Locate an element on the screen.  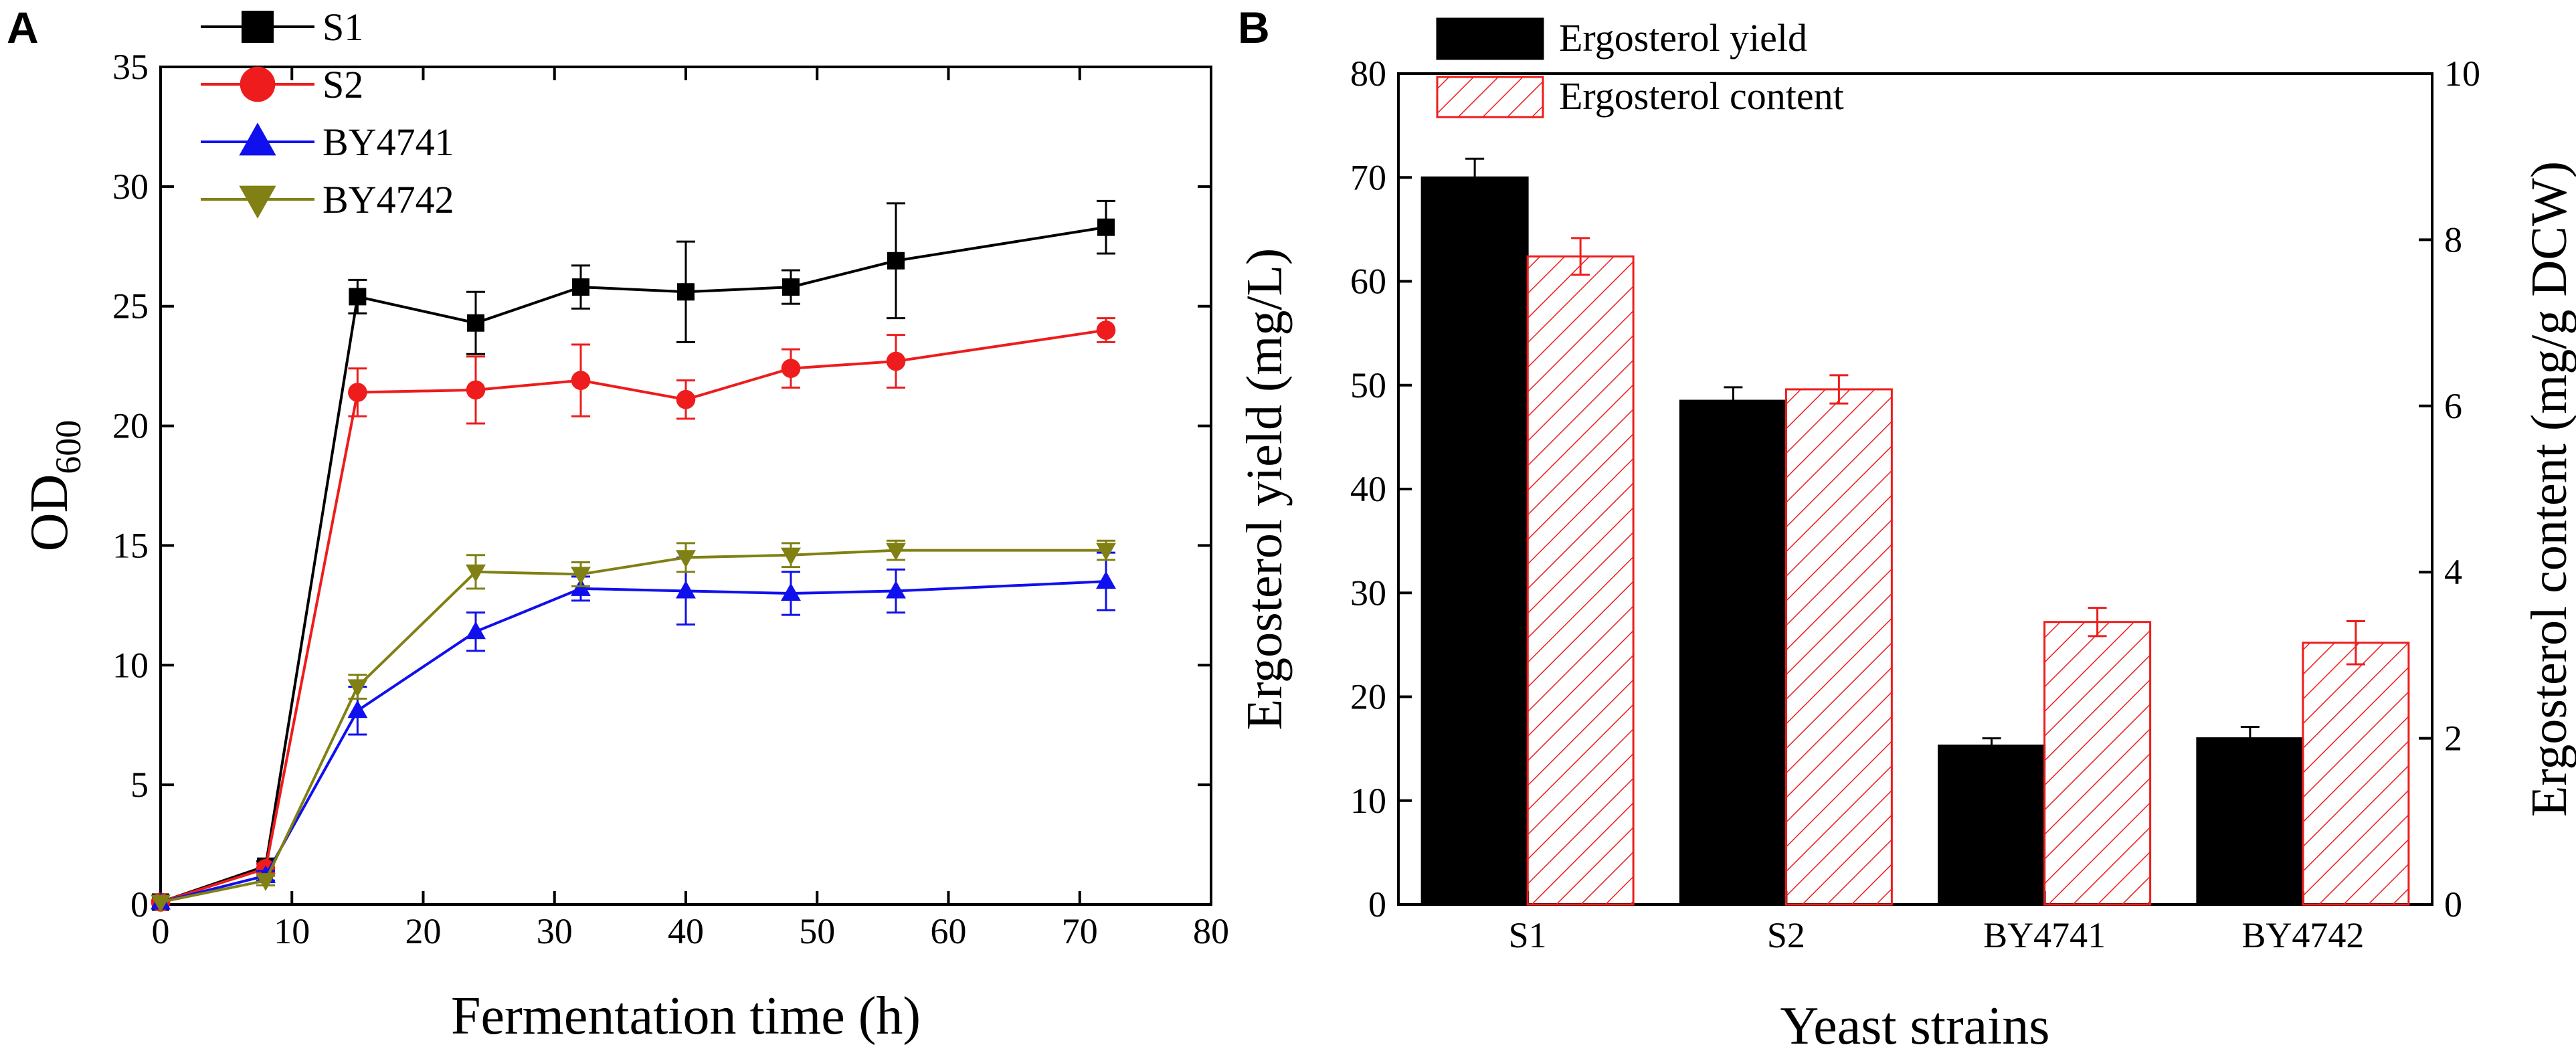
panel-b-x-ticks: S1 S2 BY4741 BY4742 is located at coordinates (1936, 923).